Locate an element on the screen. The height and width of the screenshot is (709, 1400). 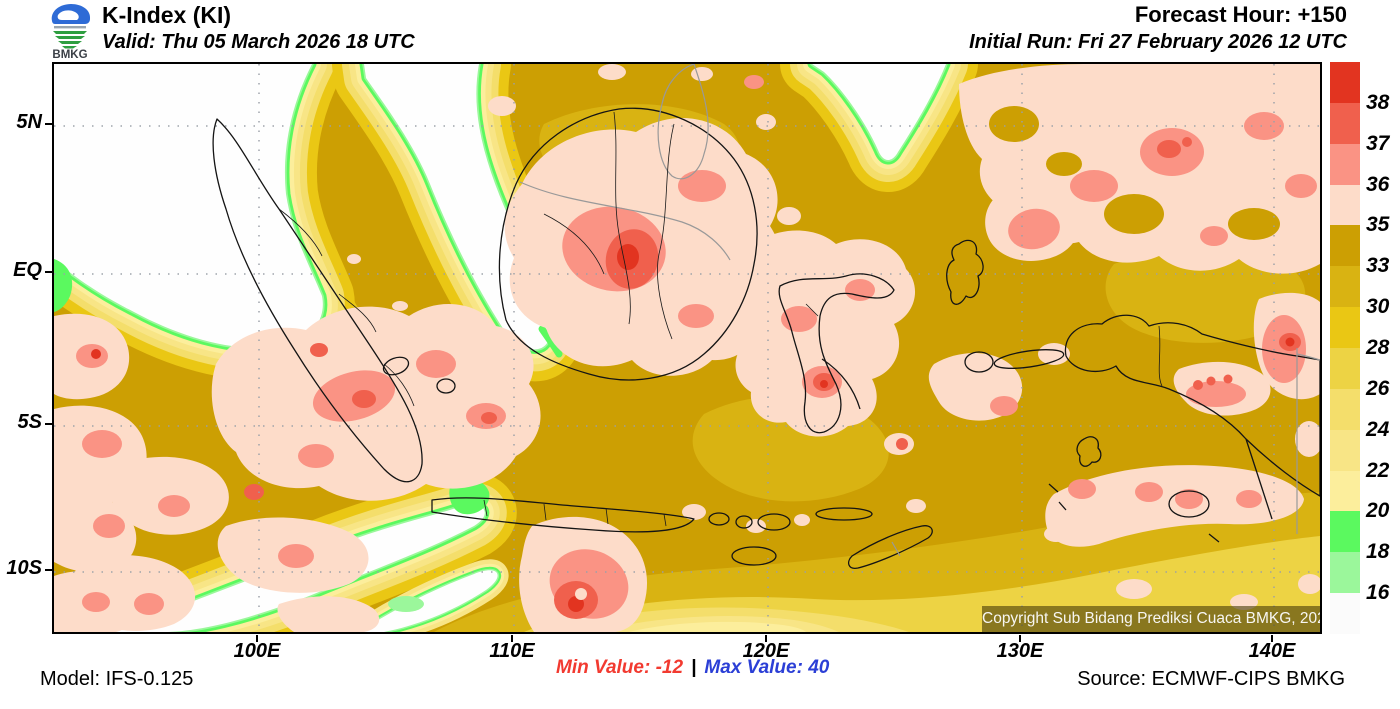
initial-run: Initial Run: Fri 27 February 2026 12 UTC is located at coordinates (1158, 42).